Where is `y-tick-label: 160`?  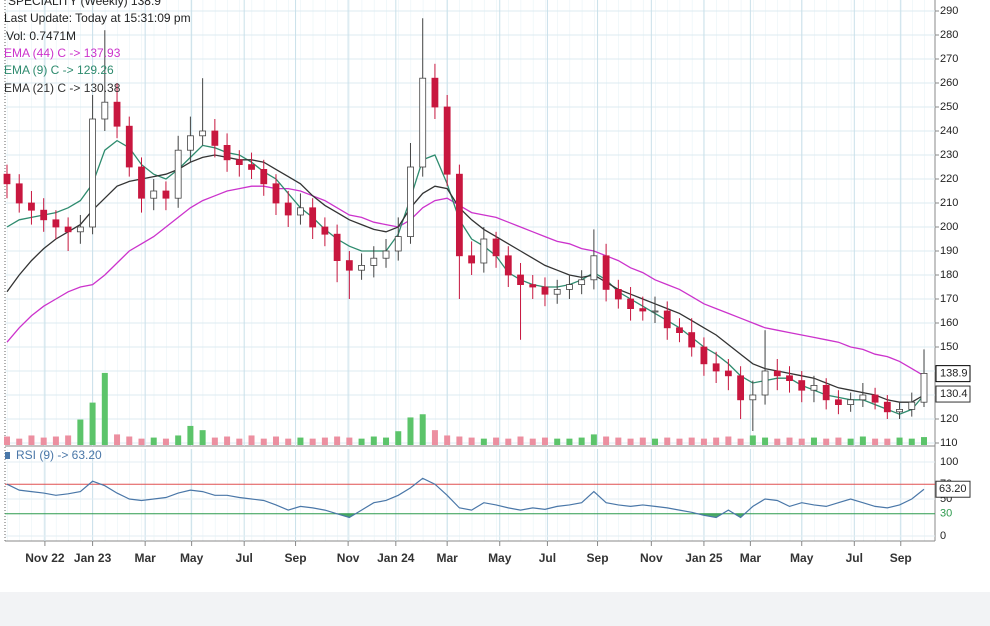
y-tick-label: 160 is located at coordinates (949, 323).